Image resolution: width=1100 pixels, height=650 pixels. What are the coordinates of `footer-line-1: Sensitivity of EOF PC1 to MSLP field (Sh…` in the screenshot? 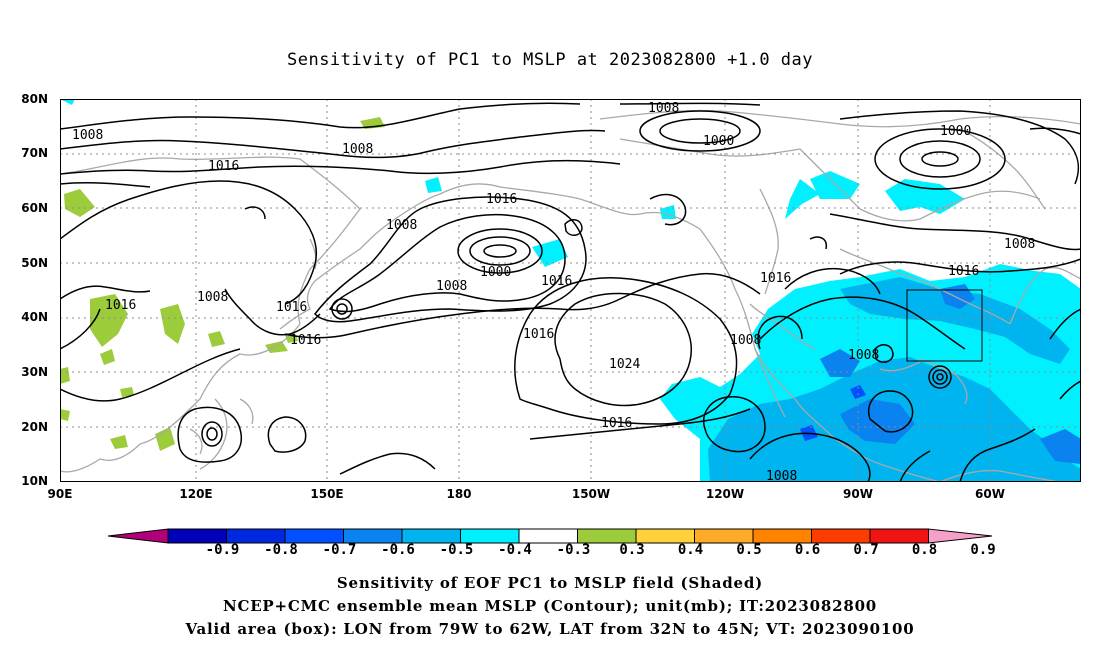 It's located at (550, 583).